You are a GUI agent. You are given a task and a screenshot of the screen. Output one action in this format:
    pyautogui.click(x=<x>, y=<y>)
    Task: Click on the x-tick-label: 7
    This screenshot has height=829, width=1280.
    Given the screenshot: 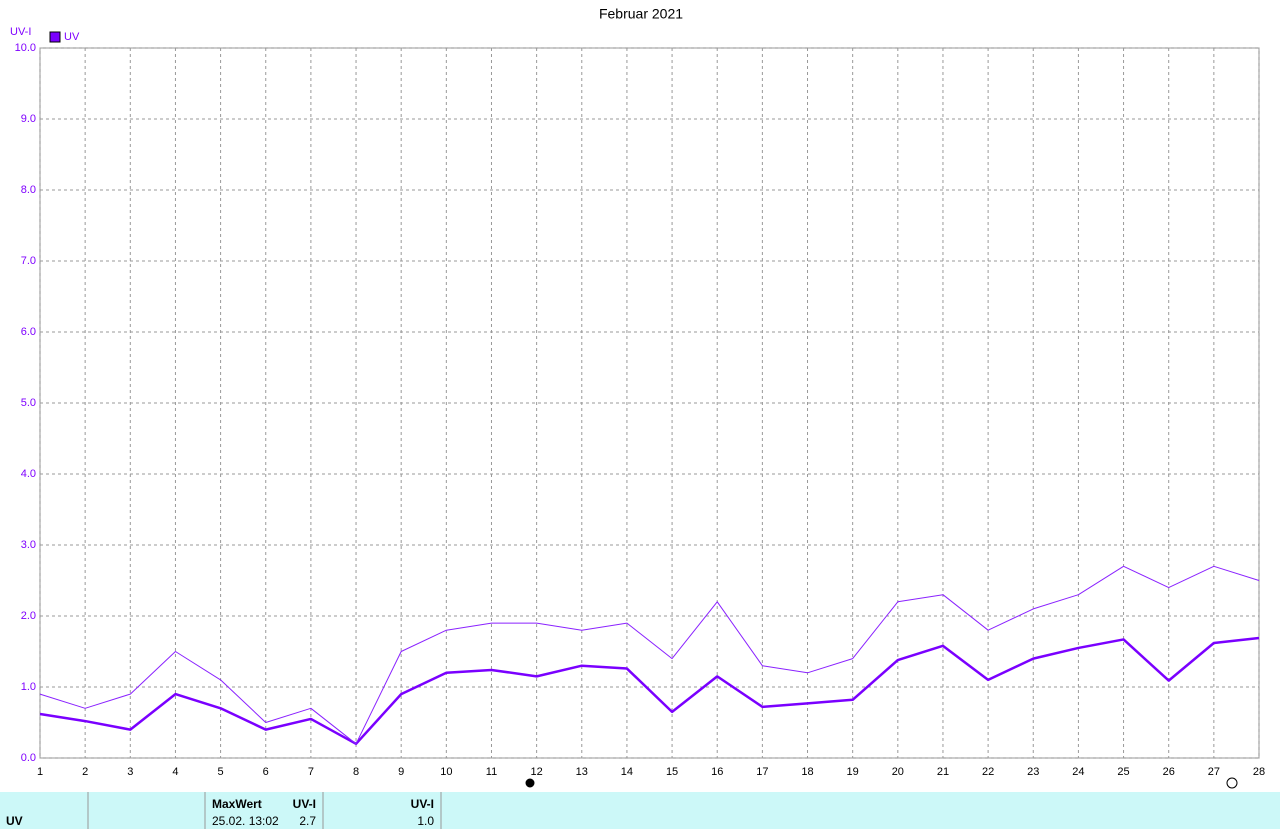 What is the action you would take?
    pyautogui.click(x=311, y=772)
    